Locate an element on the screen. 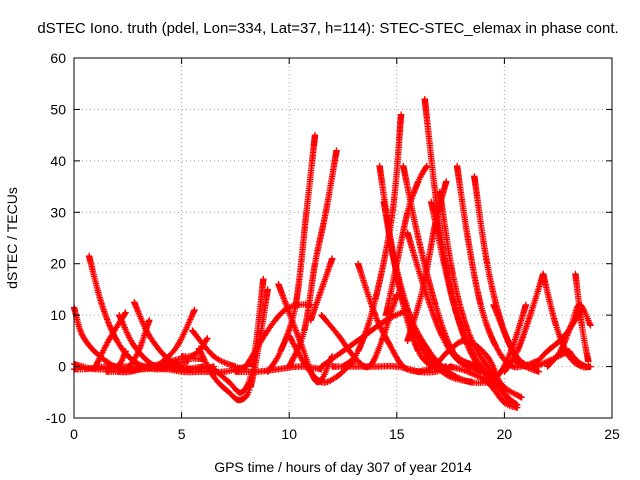  y-tick-label: 50 is located at coordinates (58, 109).